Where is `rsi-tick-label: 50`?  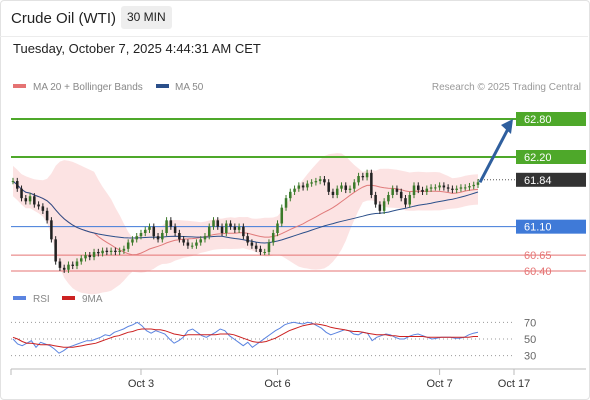
rsi-tick-label: 50 is located at coordinates (530, 340).